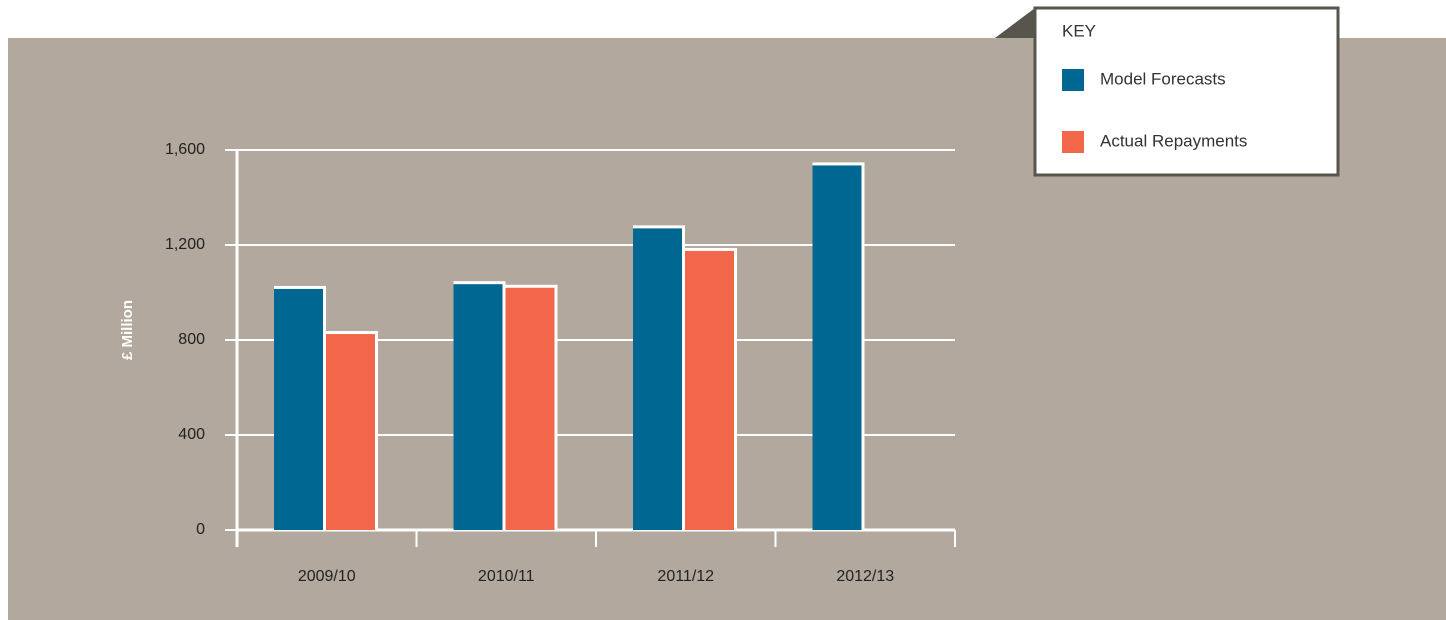  Describe the element at coordinates (1163, 78) in the screenshot. I see `legend-label: Model Forecasts` at that location.